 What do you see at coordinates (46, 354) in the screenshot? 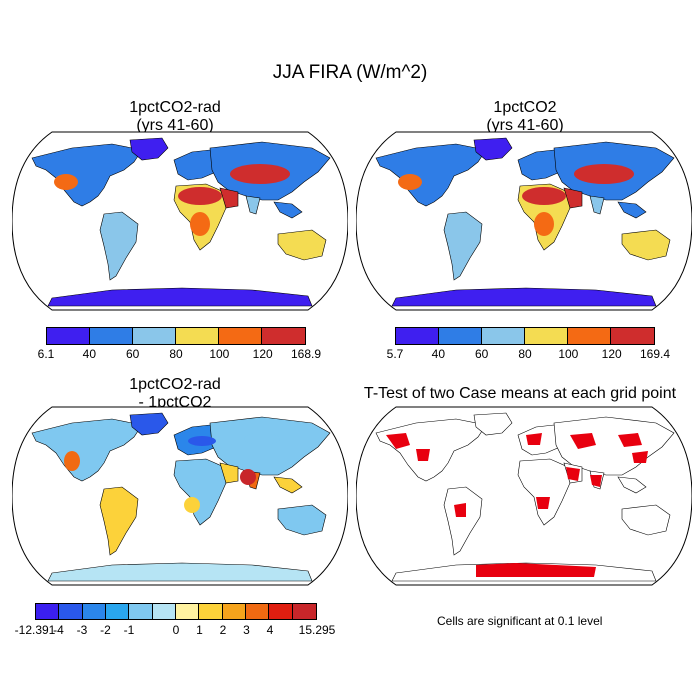
I see `colorbar-tick-label: 6.1` at bounding box center [46, 354].